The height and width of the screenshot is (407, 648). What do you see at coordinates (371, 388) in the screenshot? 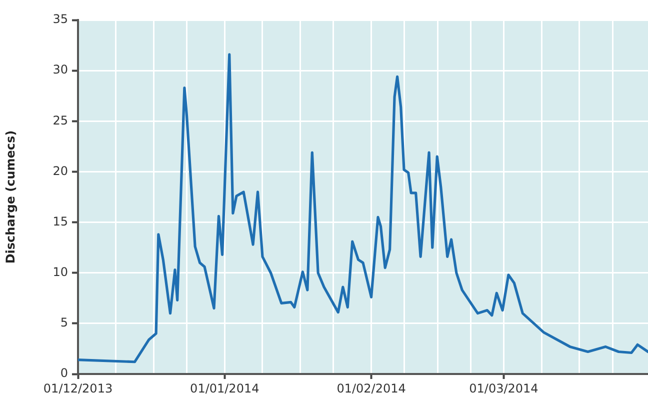
I see `x-tick-label: 01/02/2014` at bounding box center [371, 388].